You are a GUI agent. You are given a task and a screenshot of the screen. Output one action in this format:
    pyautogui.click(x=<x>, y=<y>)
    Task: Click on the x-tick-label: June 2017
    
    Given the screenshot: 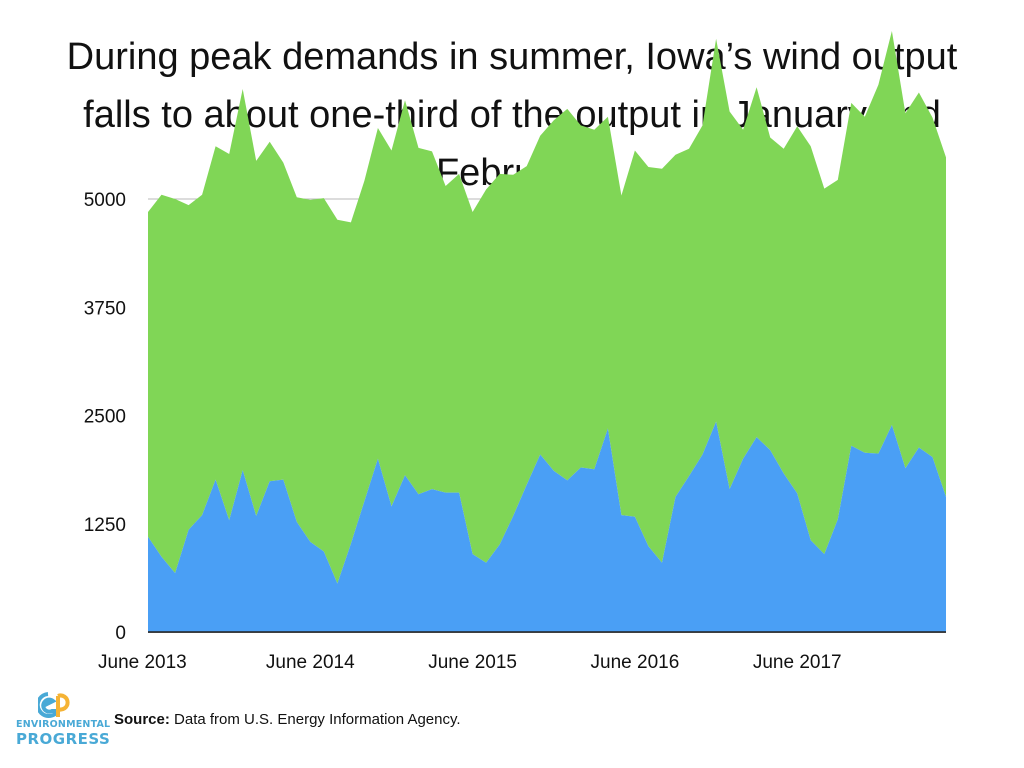 What is the action you would take?
    pyautogui.click(x=797, y=662)
    